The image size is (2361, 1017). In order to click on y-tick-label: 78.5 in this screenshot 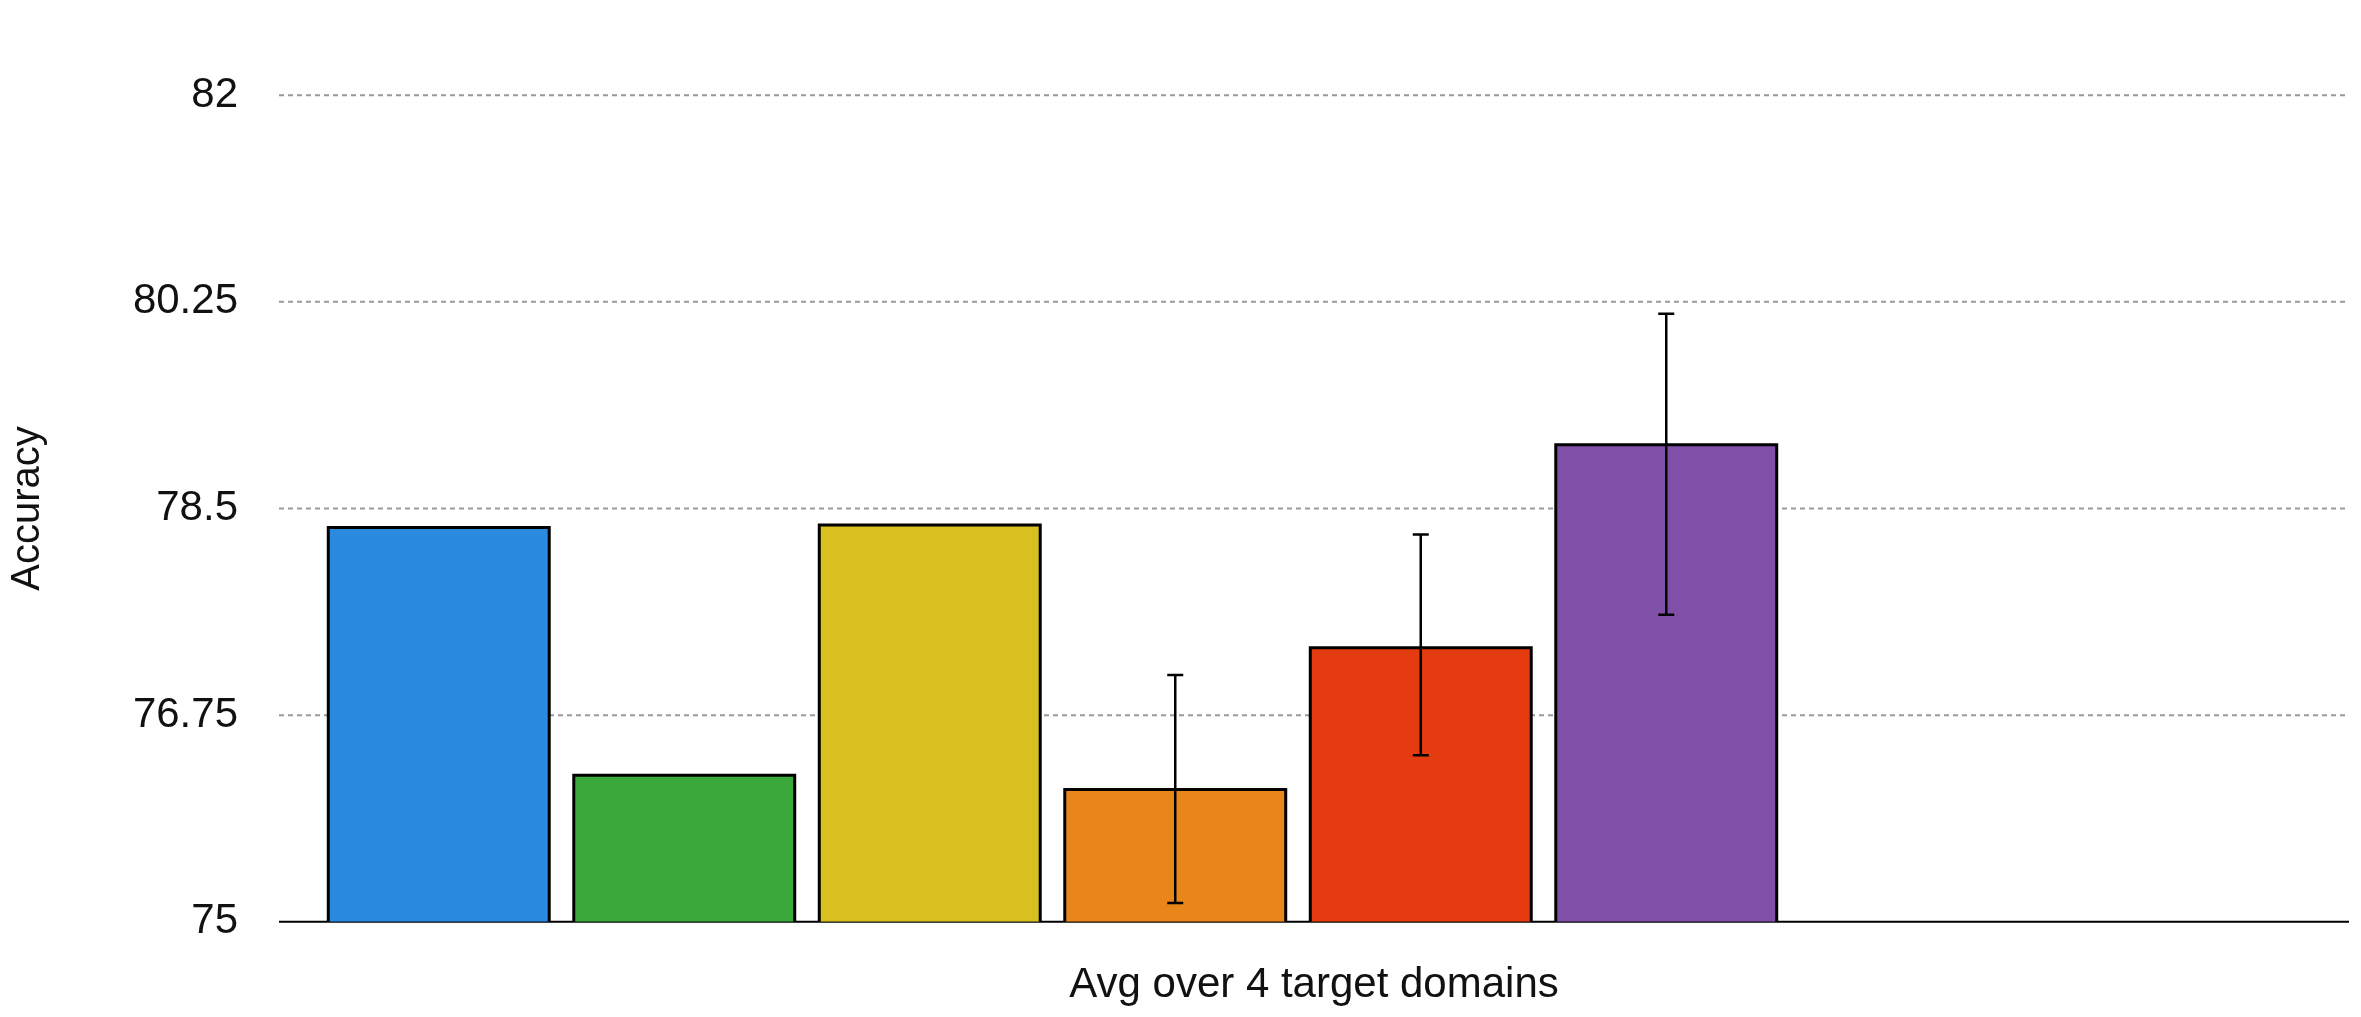, I will do `click(197, 506)`.